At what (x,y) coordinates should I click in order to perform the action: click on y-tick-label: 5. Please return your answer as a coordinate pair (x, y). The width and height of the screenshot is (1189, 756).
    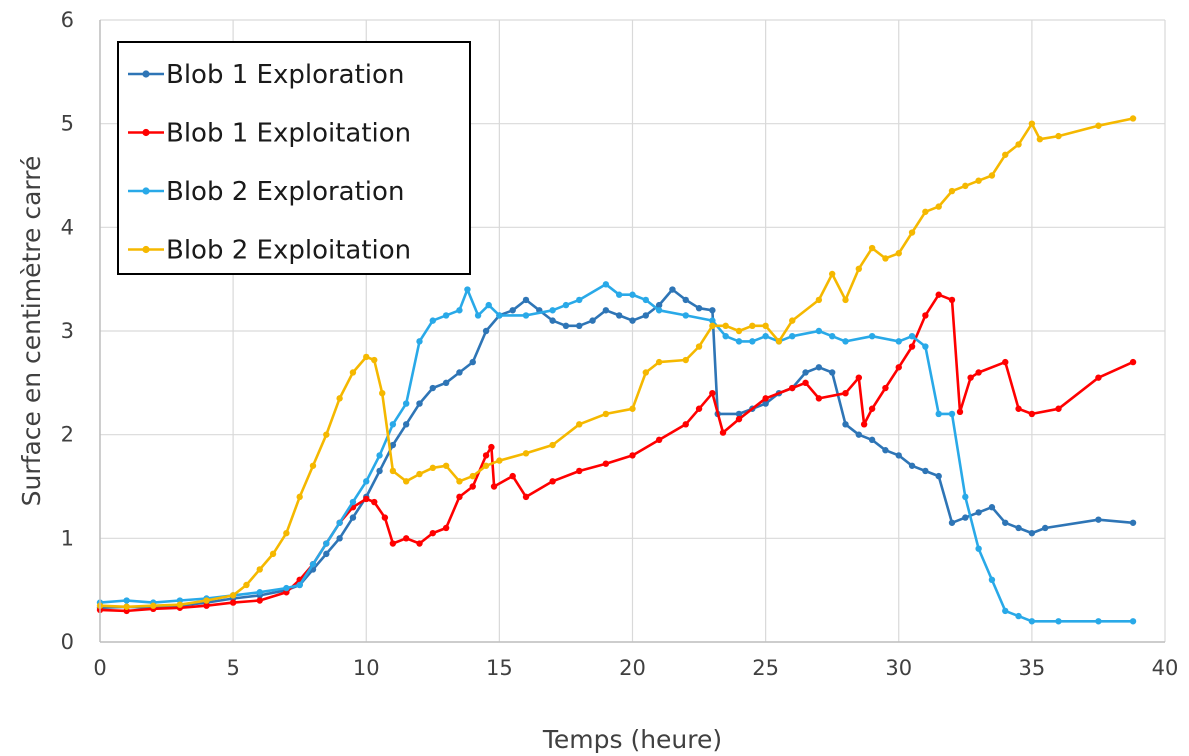
    Looking at the image, I should click on (67, 124).